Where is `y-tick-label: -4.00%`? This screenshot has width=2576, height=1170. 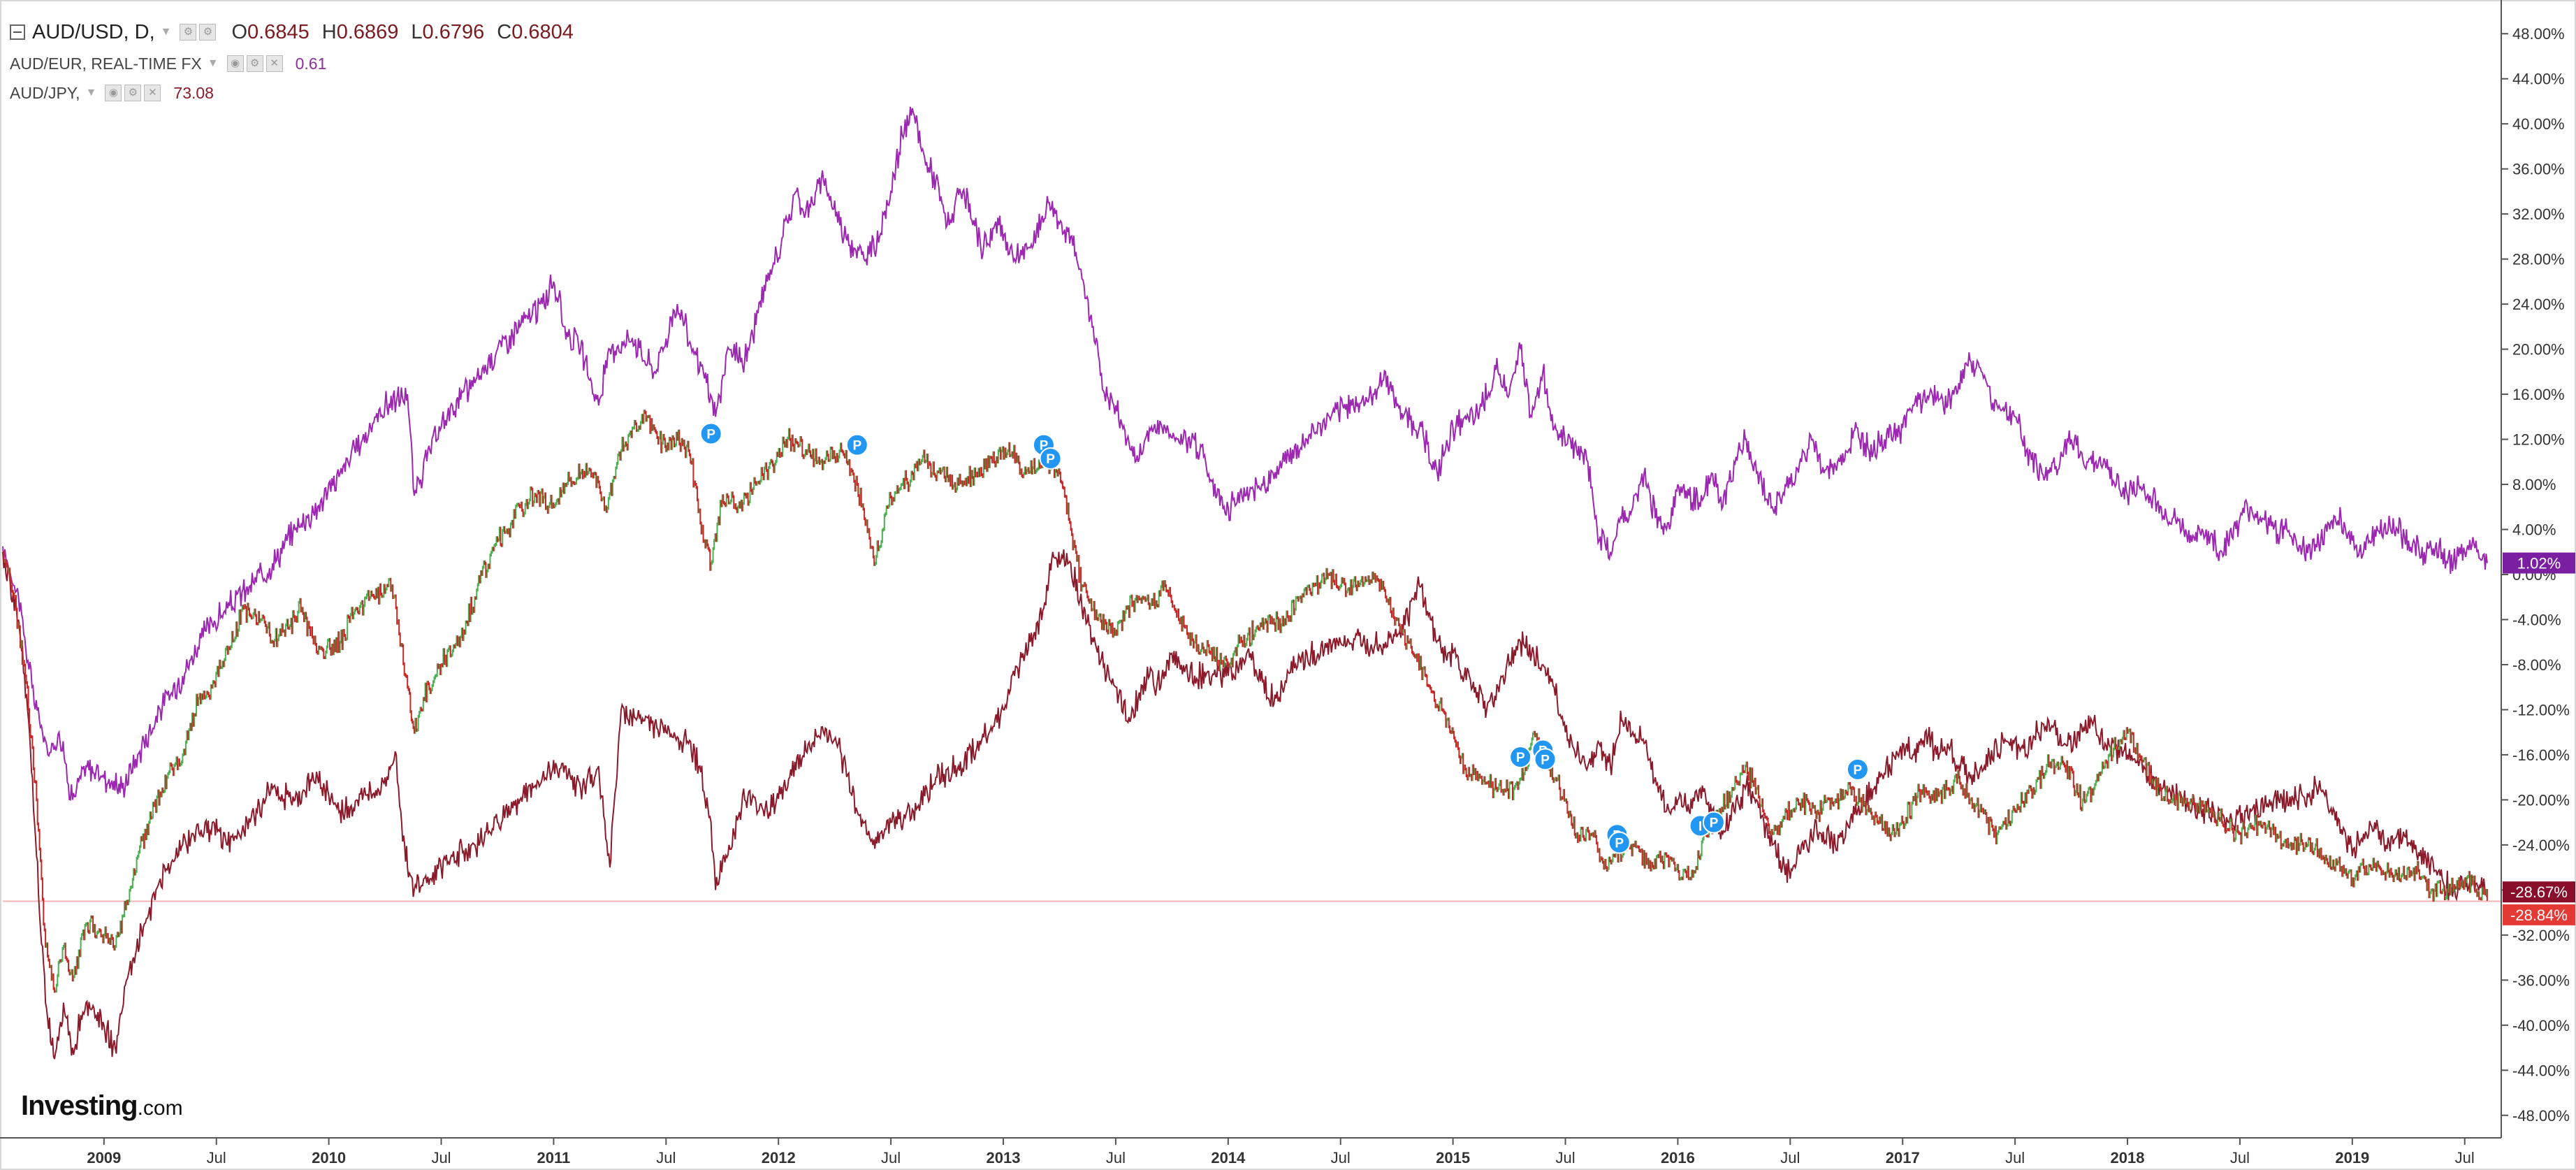 y-tick-label: -4.00% is located at coordinates (2536, 619).